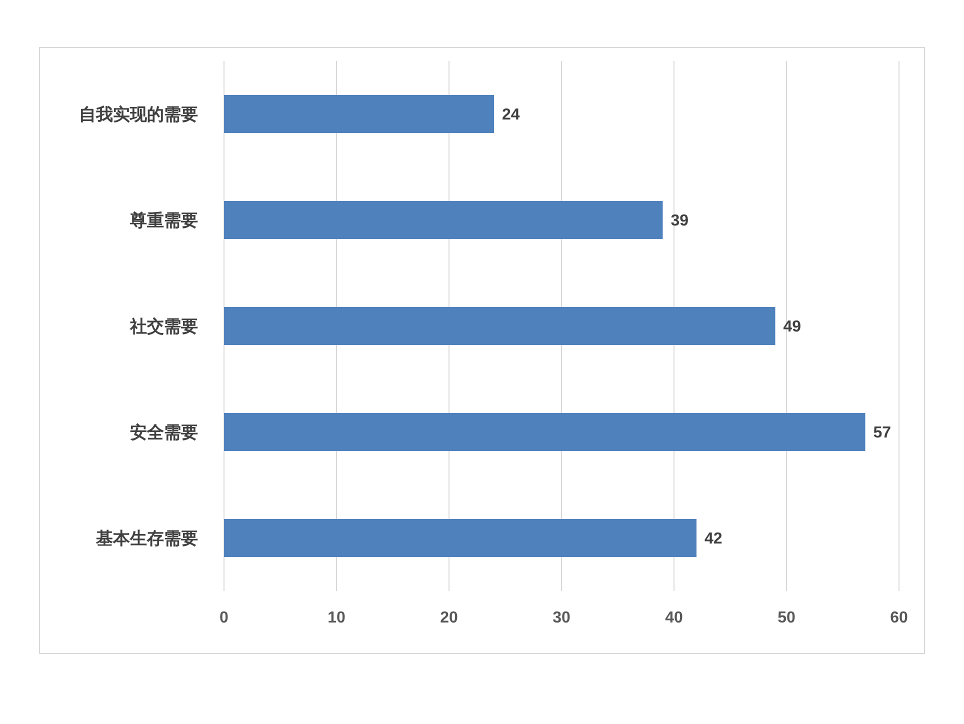 This screenshot has width=964, height=724. What do you see at coordinates (164, 432) in the screenshot?
I see `y-tick-label: 安全需要` at bounding box center [164, 432].